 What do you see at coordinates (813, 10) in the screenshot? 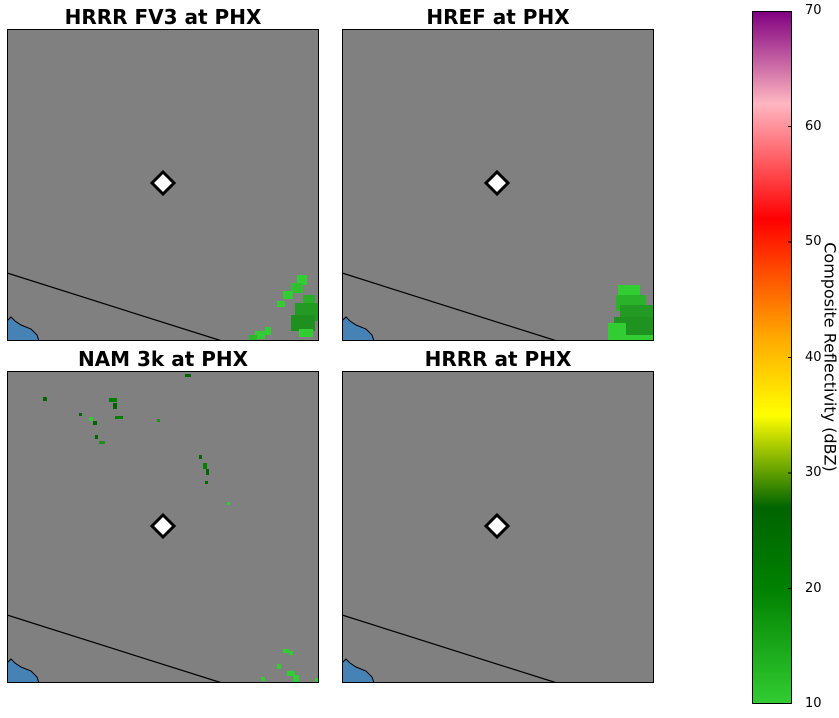
I see `colorbar-tick-label: 70` at bounding box center [813, 10].